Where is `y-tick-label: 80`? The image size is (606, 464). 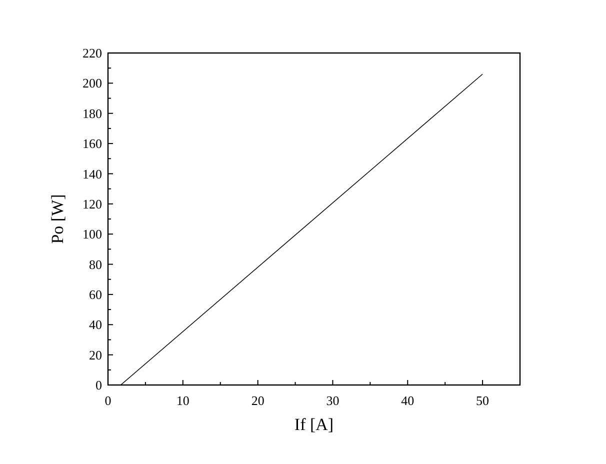
y-tick-label: 80 is located at coordinates (95, 264).